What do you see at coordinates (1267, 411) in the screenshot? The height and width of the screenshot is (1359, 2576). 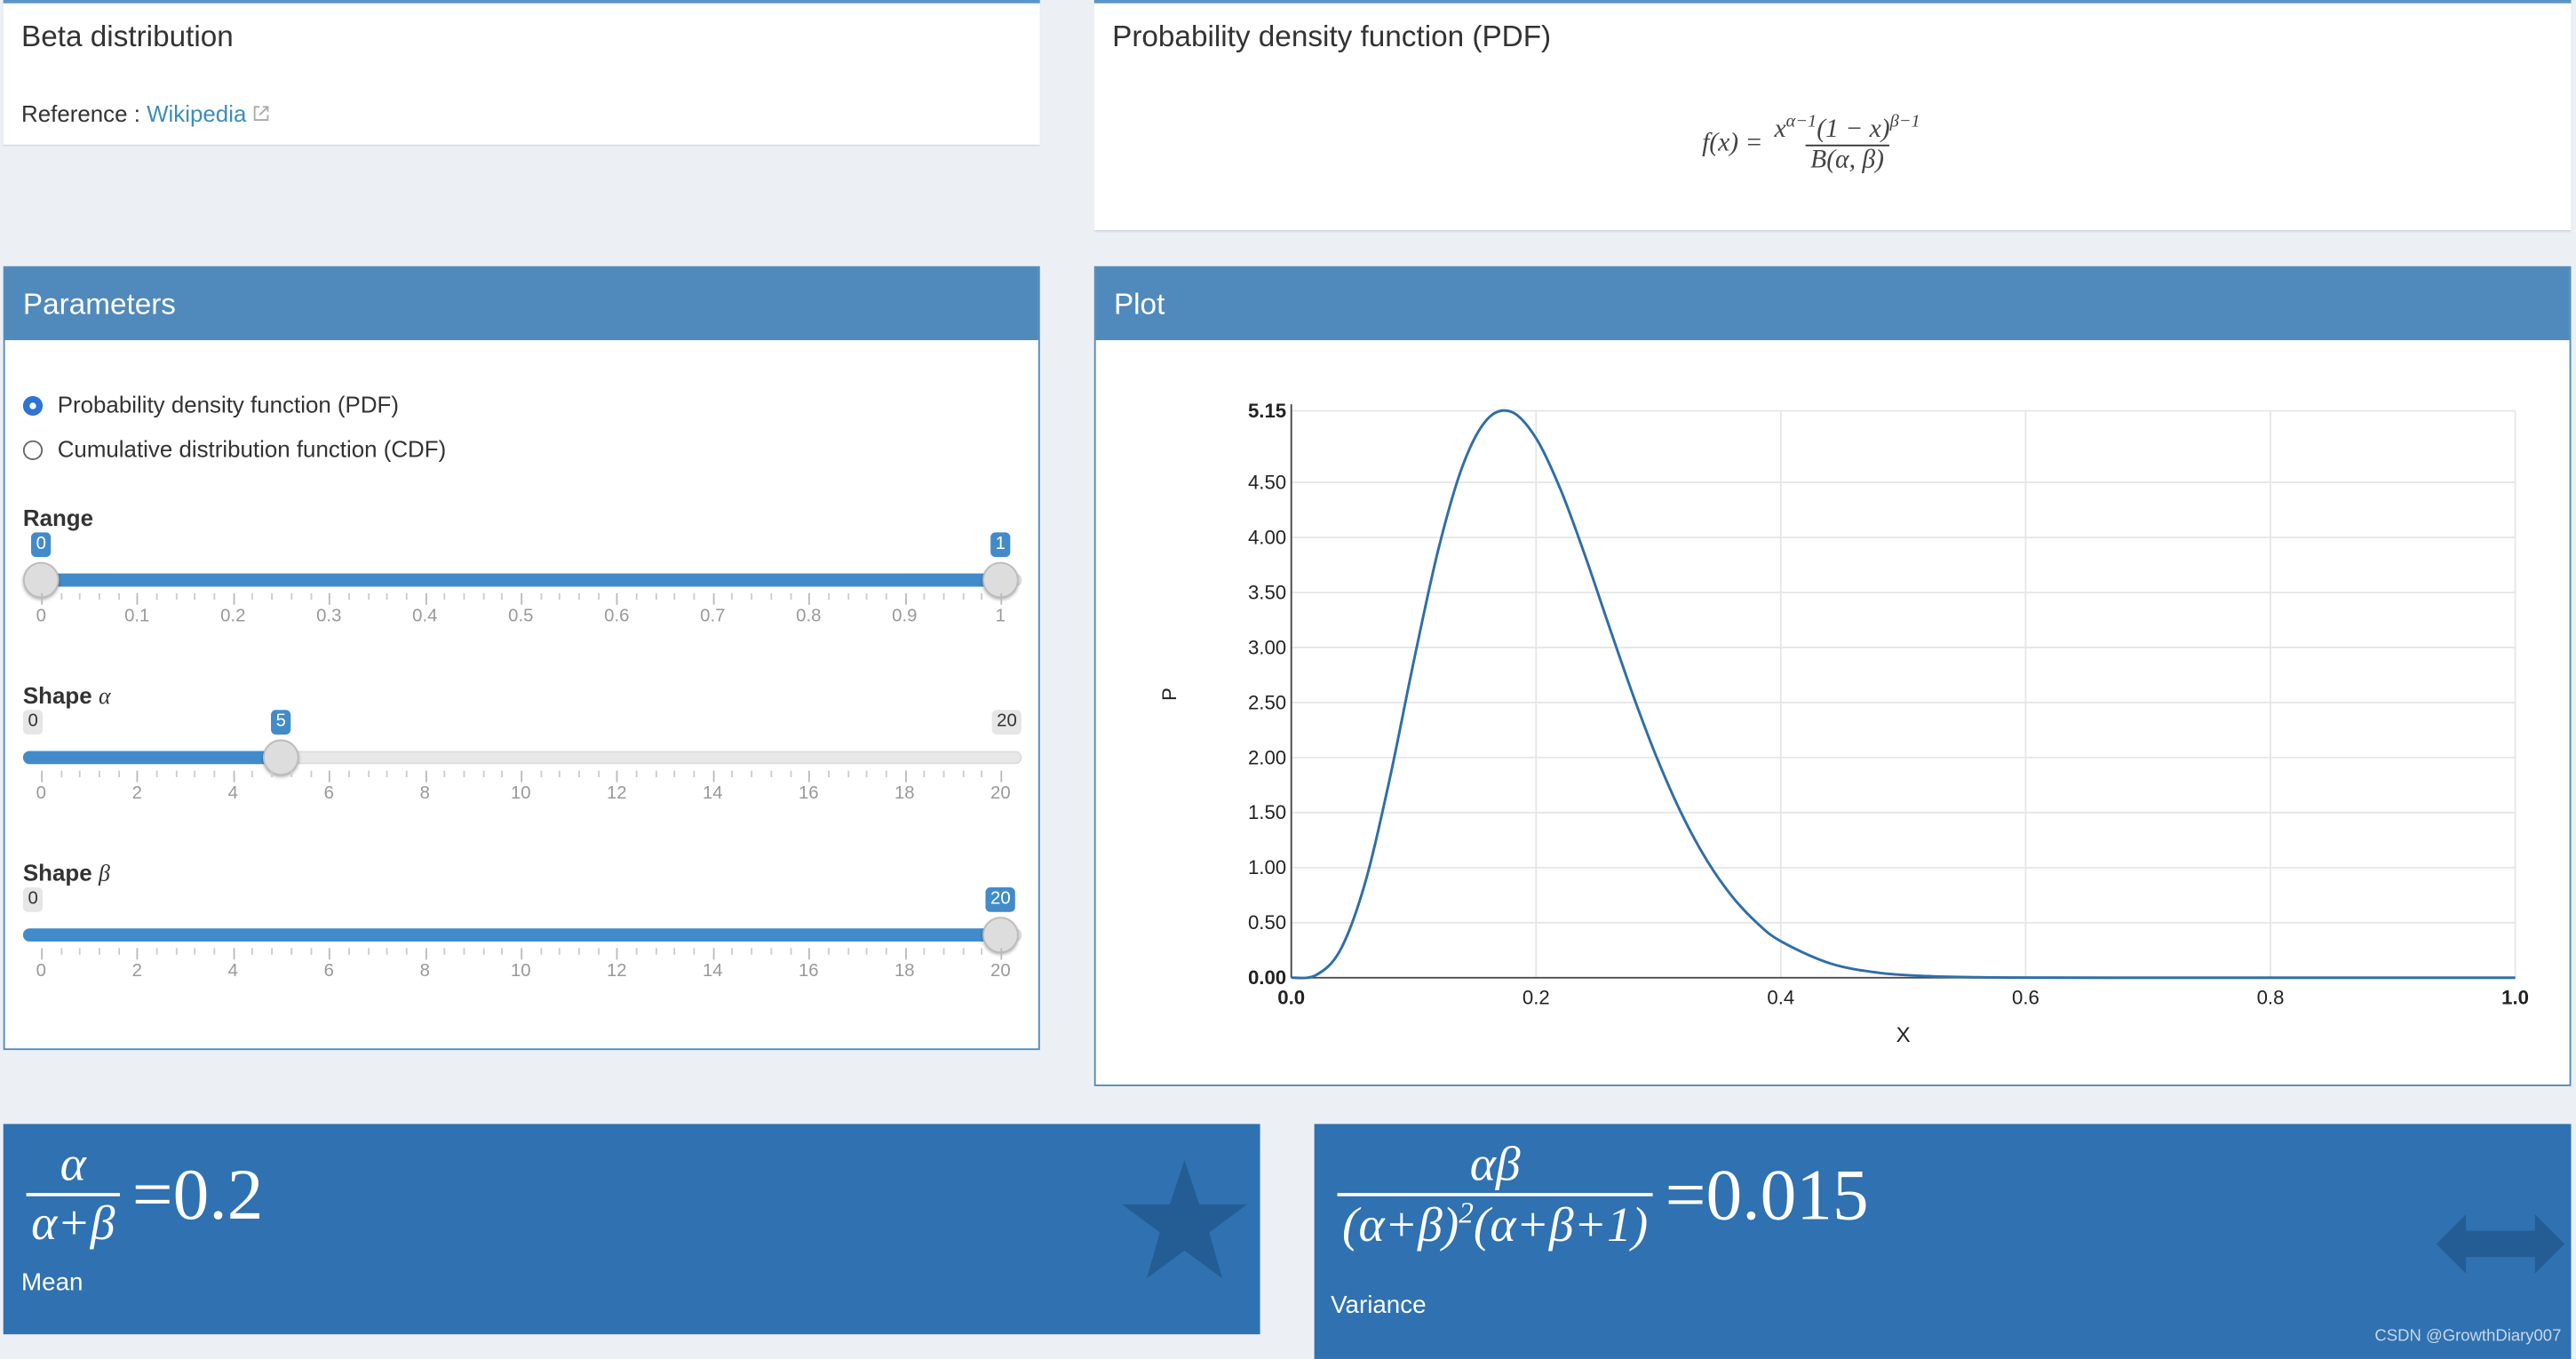 I see `y-tick-label: 5.15` at bounding box center [1267, 411].